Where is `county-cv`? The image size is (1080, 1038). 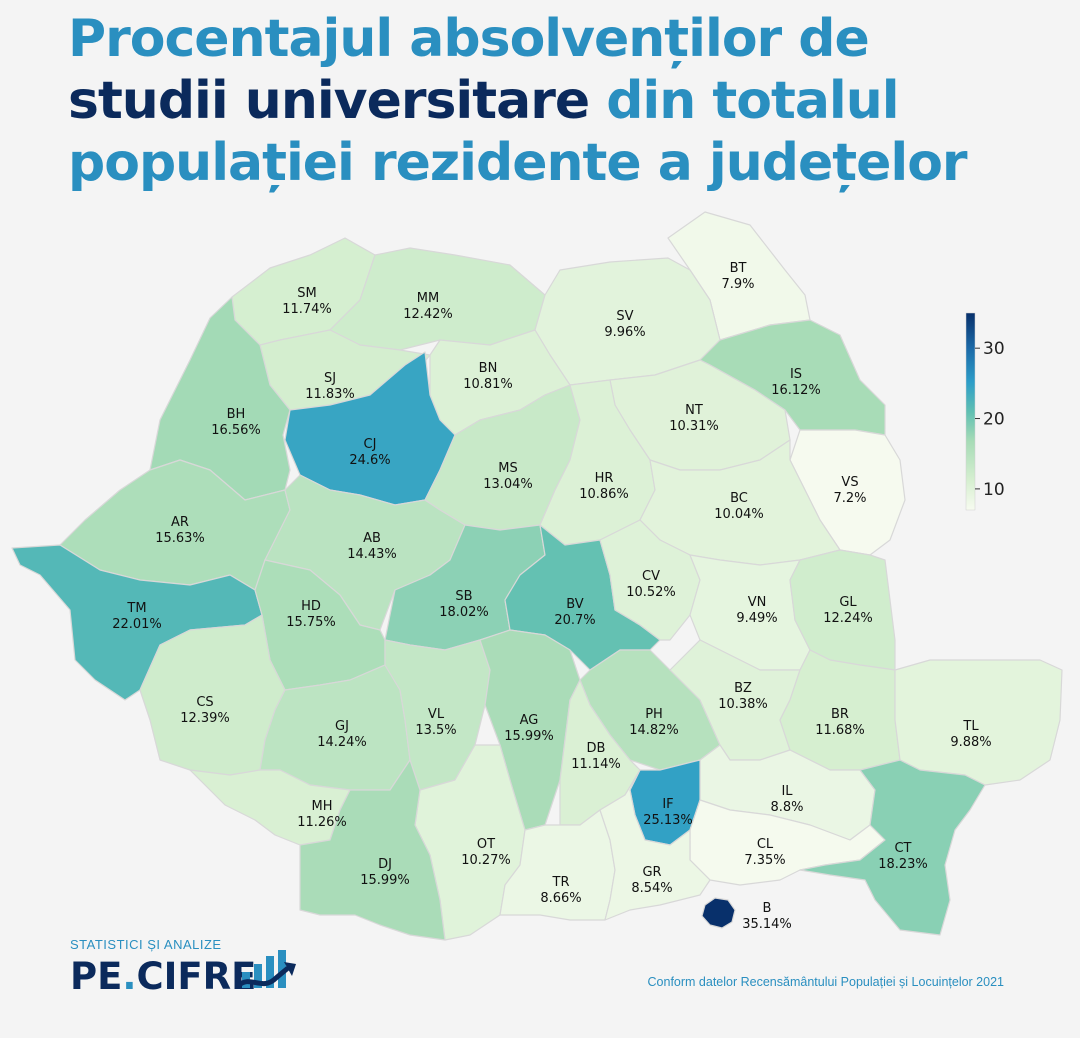
county-cv is located at coordinates (650, 580).